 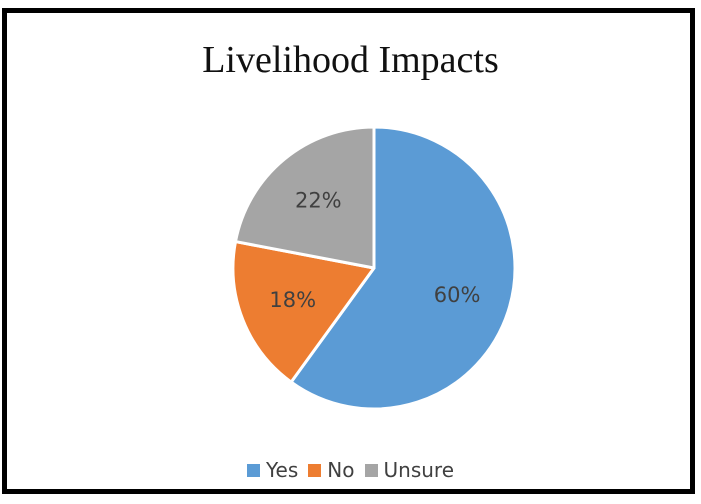 What do you see at coordinates (419, 470) in the screenshot?
I see `legend-label-unsure: Unsure` at bounding box center [419, 470].